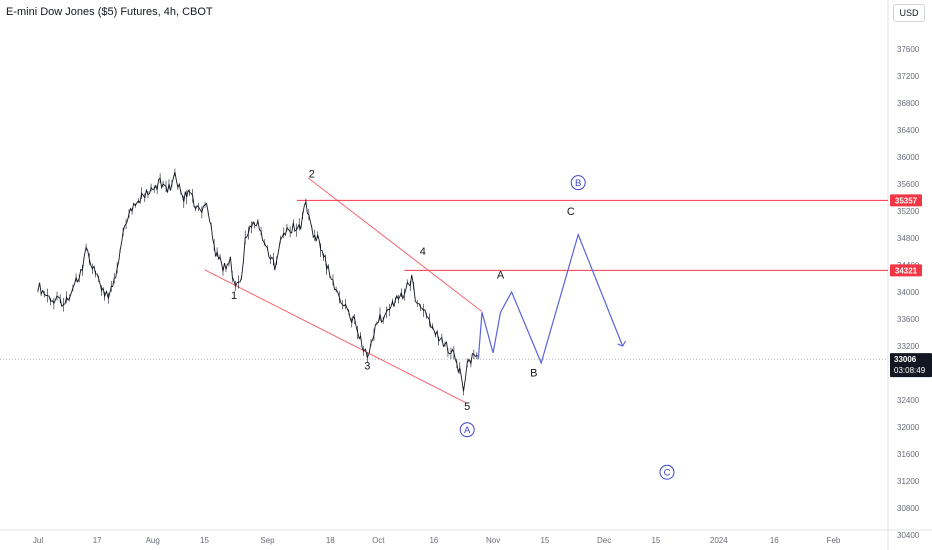 The height and width of the screenshot is (550, 932). Describe the element at coordinates (908, 184) in the screenshot. I see `y-tick-label: 35600` at that location.